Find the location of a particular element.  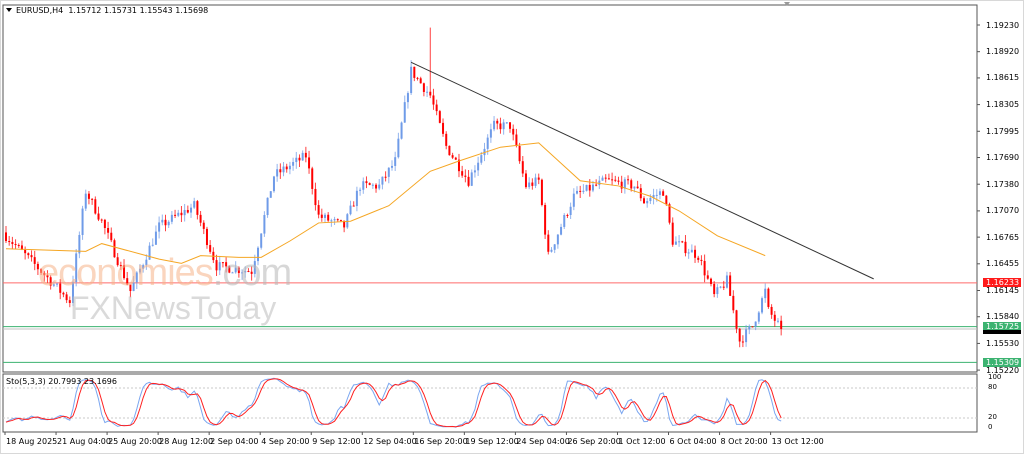

price-axis-label: 1.18920 is located at coordinates (1003, 52).